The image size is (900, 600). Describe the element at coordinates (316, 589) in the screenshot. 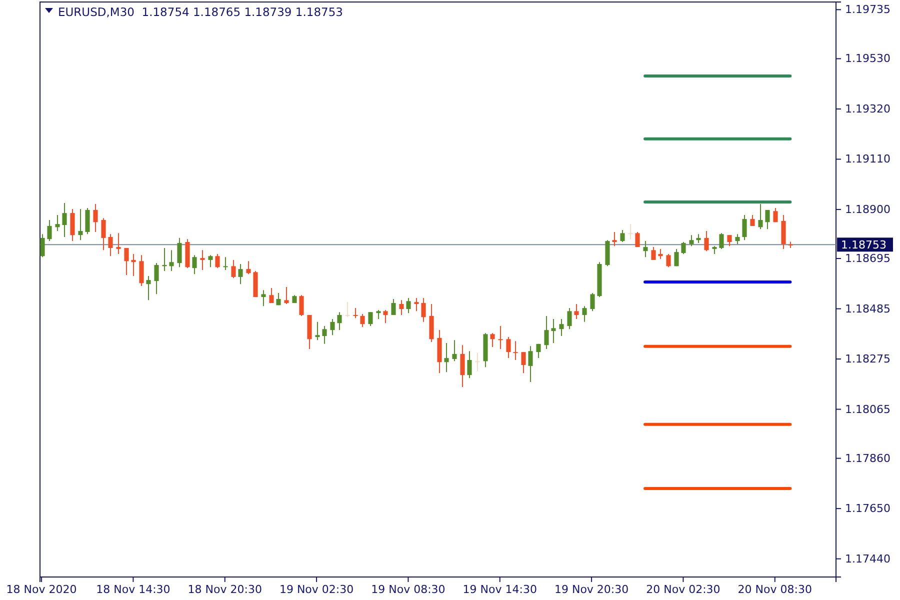

I see `x-tick-label: 19 Nov 02:30` at that location.